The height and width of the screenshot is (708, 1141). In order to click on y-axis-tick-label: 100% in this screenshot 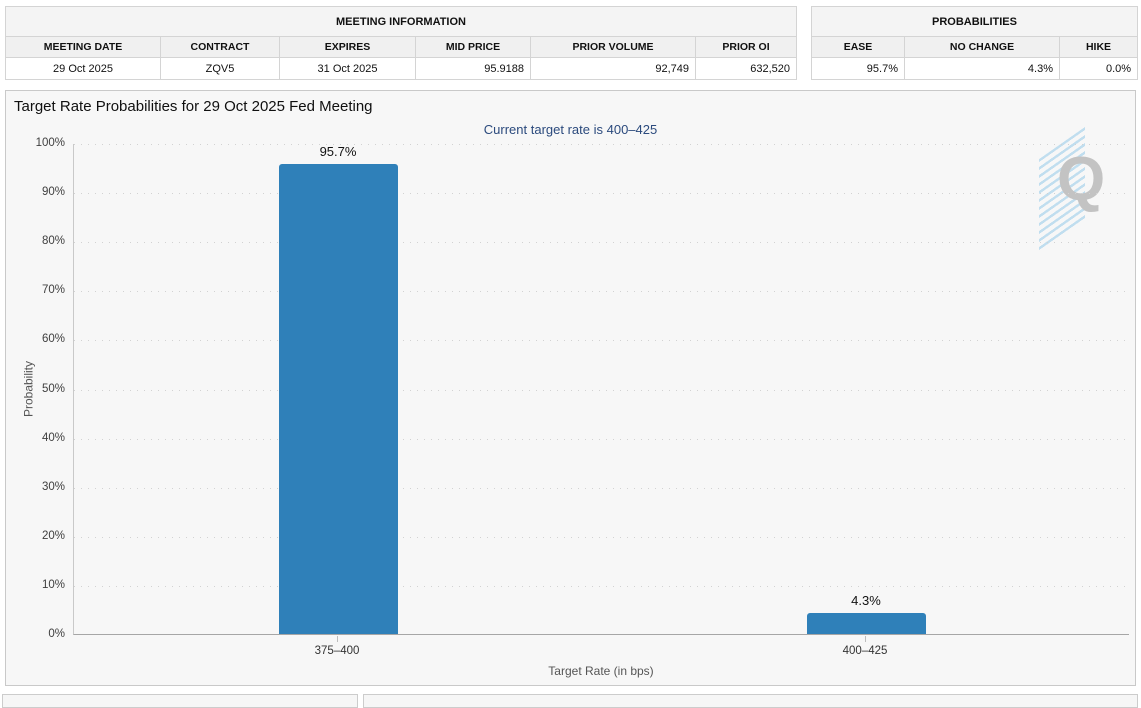, I will do `click(50, 143)`.